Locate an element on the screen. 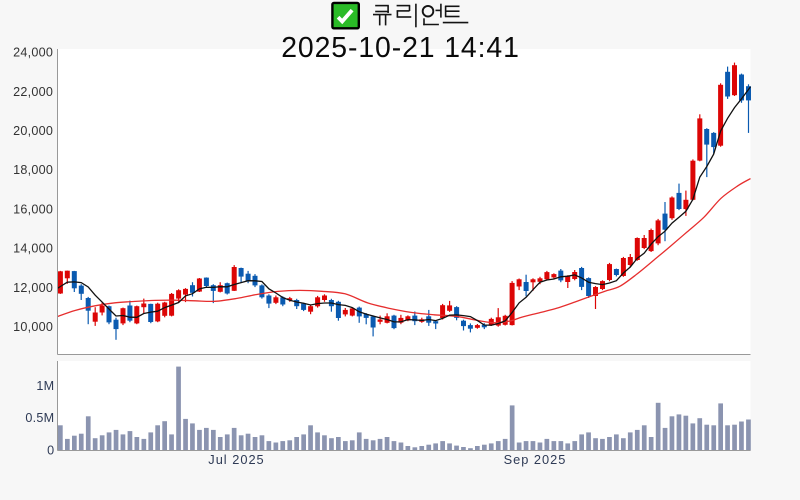 The width and height of the screenshot is (800, 500). svg-text: 0 is located at coordinates (50, 450).